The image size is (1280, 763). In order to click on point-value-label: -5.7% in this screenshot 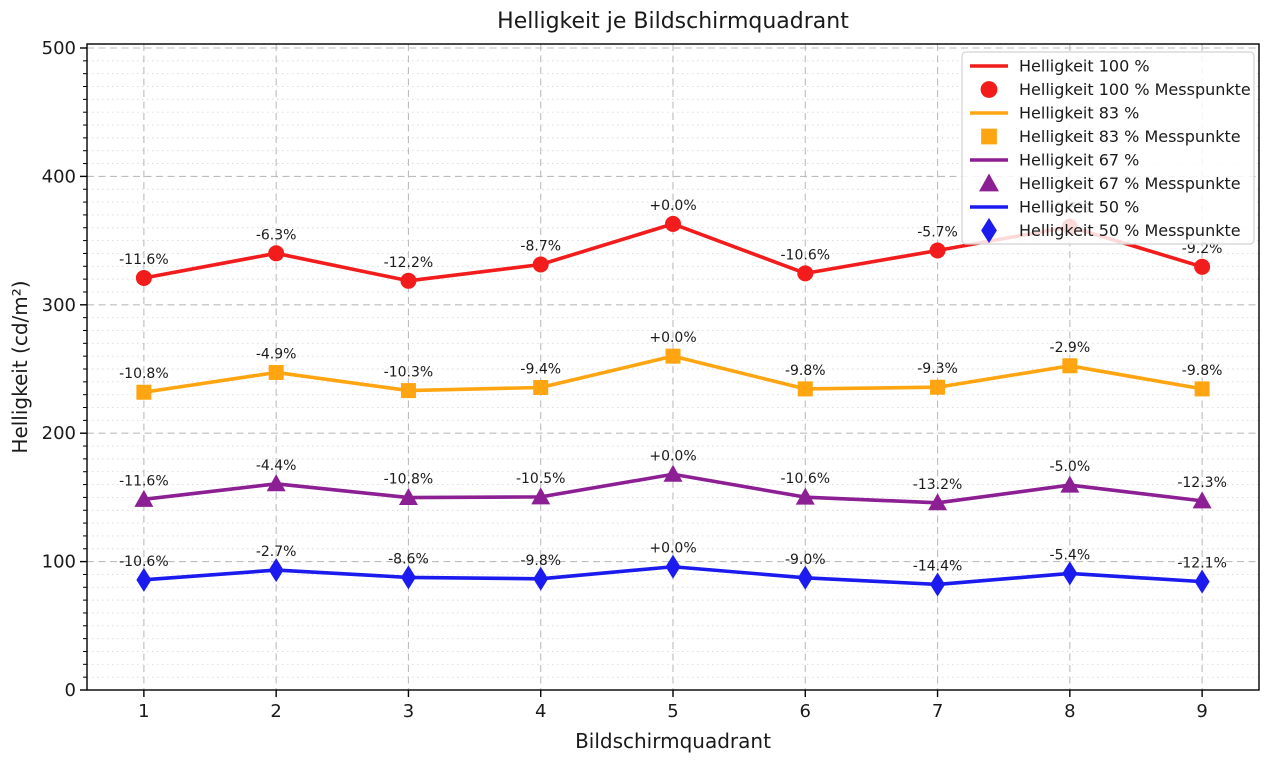, I will do `click(937, 232)`.